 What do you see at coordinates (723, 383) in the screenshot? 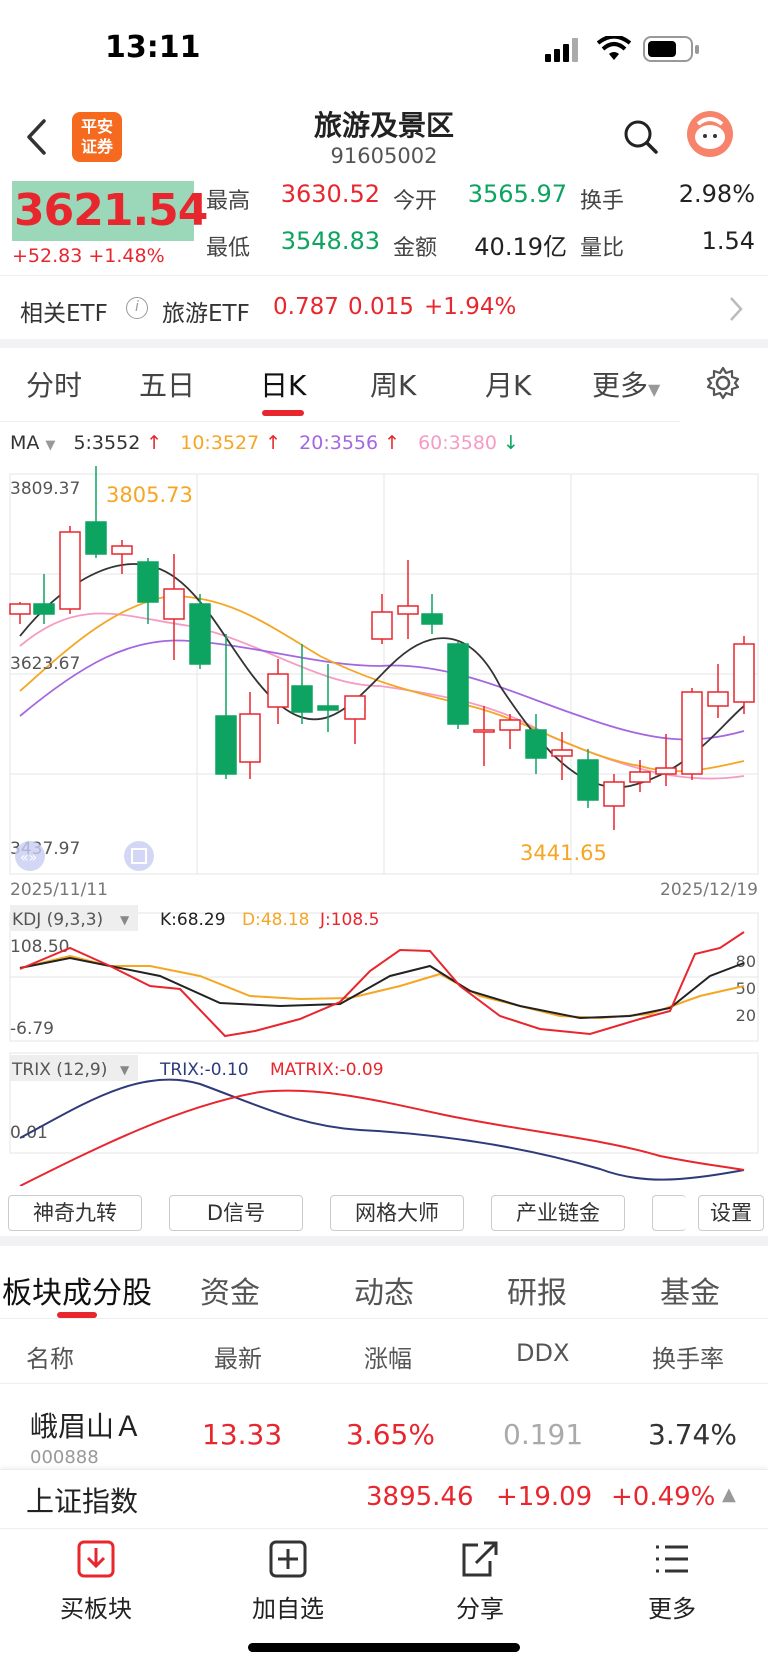
I see `settings-gear-icon` at bounding box center [723, 383].